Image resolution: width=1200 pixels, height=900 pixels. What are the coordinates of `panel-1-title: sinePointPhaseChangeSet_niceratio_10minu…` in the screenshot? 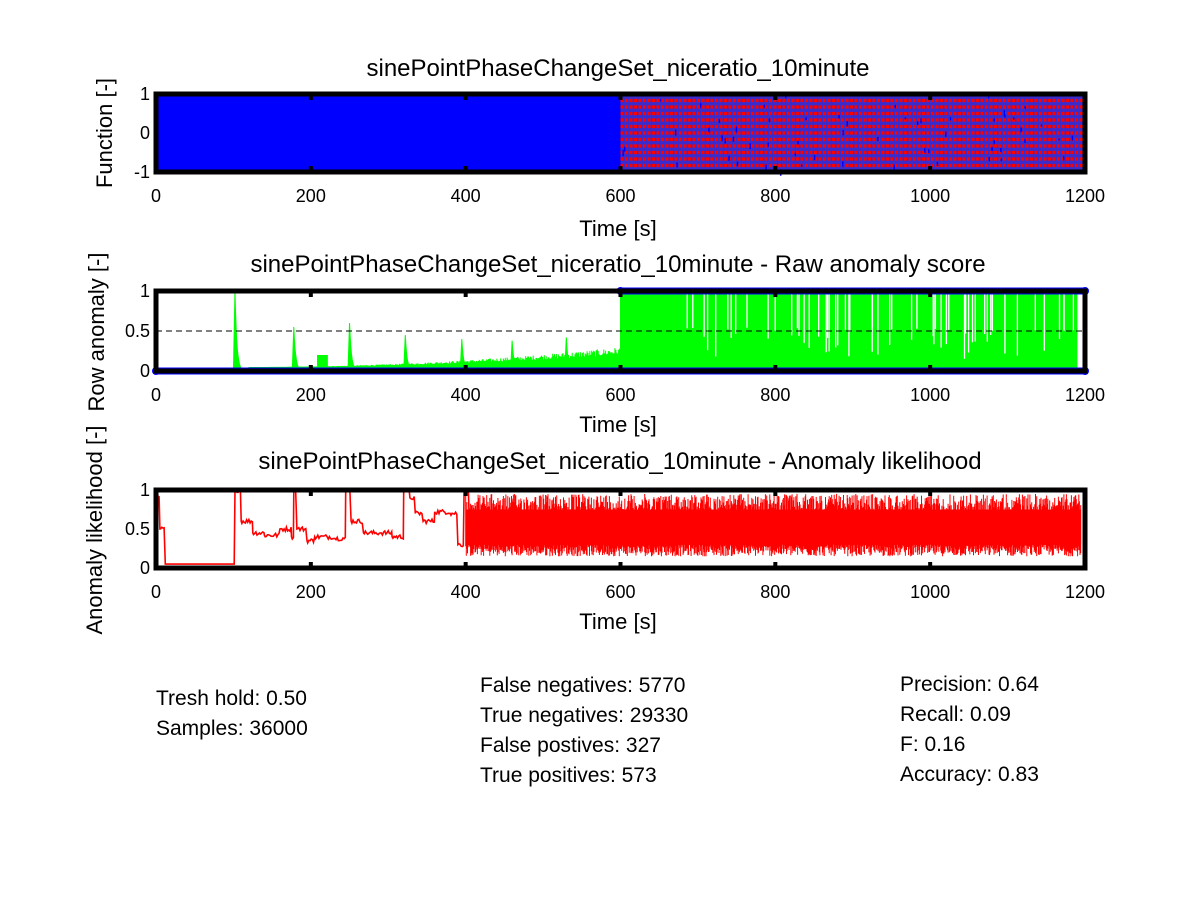 It's located at (617, 68).